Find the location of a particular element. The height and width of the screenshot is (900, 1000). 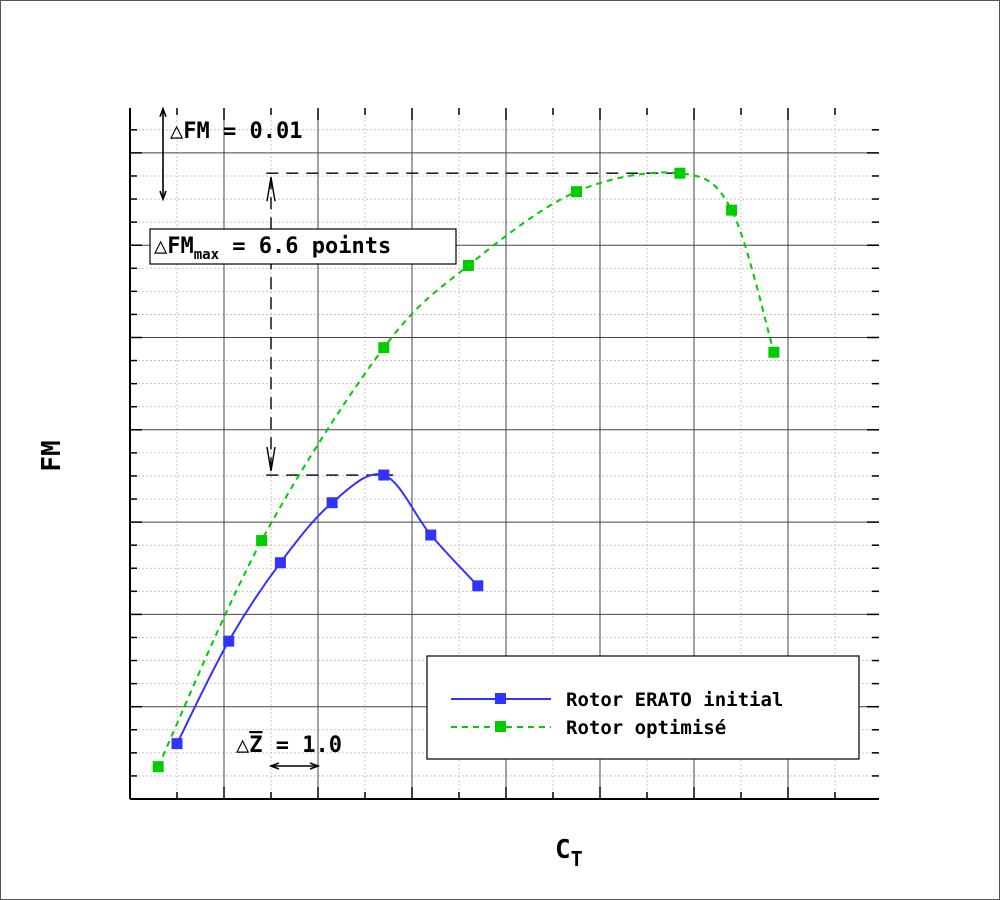

legend-marker-initial is located at coordinates (500, 698).